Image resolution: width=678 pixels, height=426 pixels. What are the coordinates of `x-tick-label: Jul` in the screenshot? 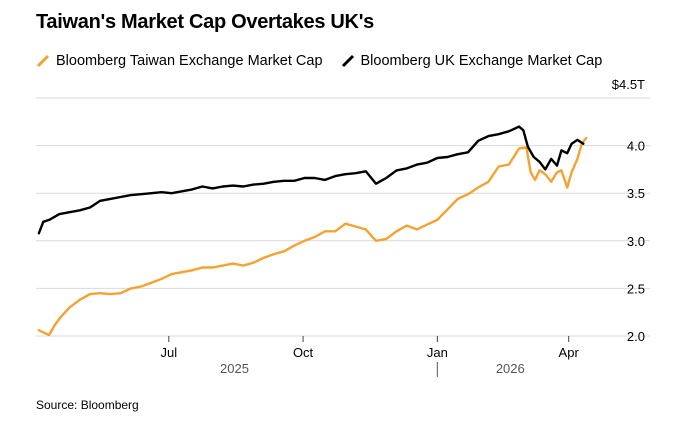 It's located at (168, 352).